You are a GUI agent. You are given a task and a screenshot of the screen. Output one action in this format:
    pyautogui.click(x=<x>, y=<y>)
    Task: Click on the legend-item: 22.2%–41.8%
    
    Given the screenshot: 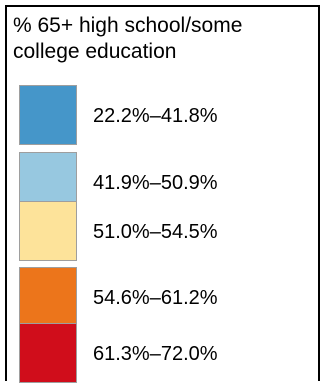 What is the action you would take?
    pyautogui.click(x=164, y=116)
    